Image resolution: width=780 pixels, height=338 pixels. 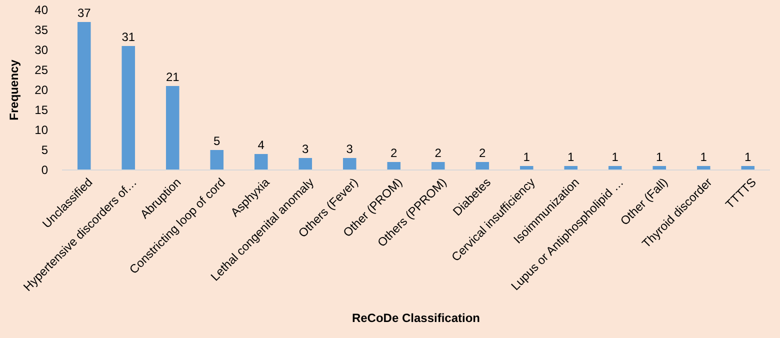 I want to click on data-label: 21, so click(x=173, y=77).